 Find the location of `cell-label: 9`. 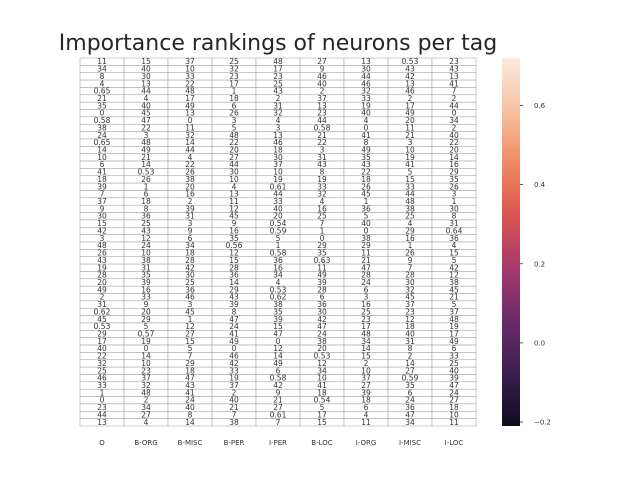

cell-label: 9 is located at coordinates (190, 230).